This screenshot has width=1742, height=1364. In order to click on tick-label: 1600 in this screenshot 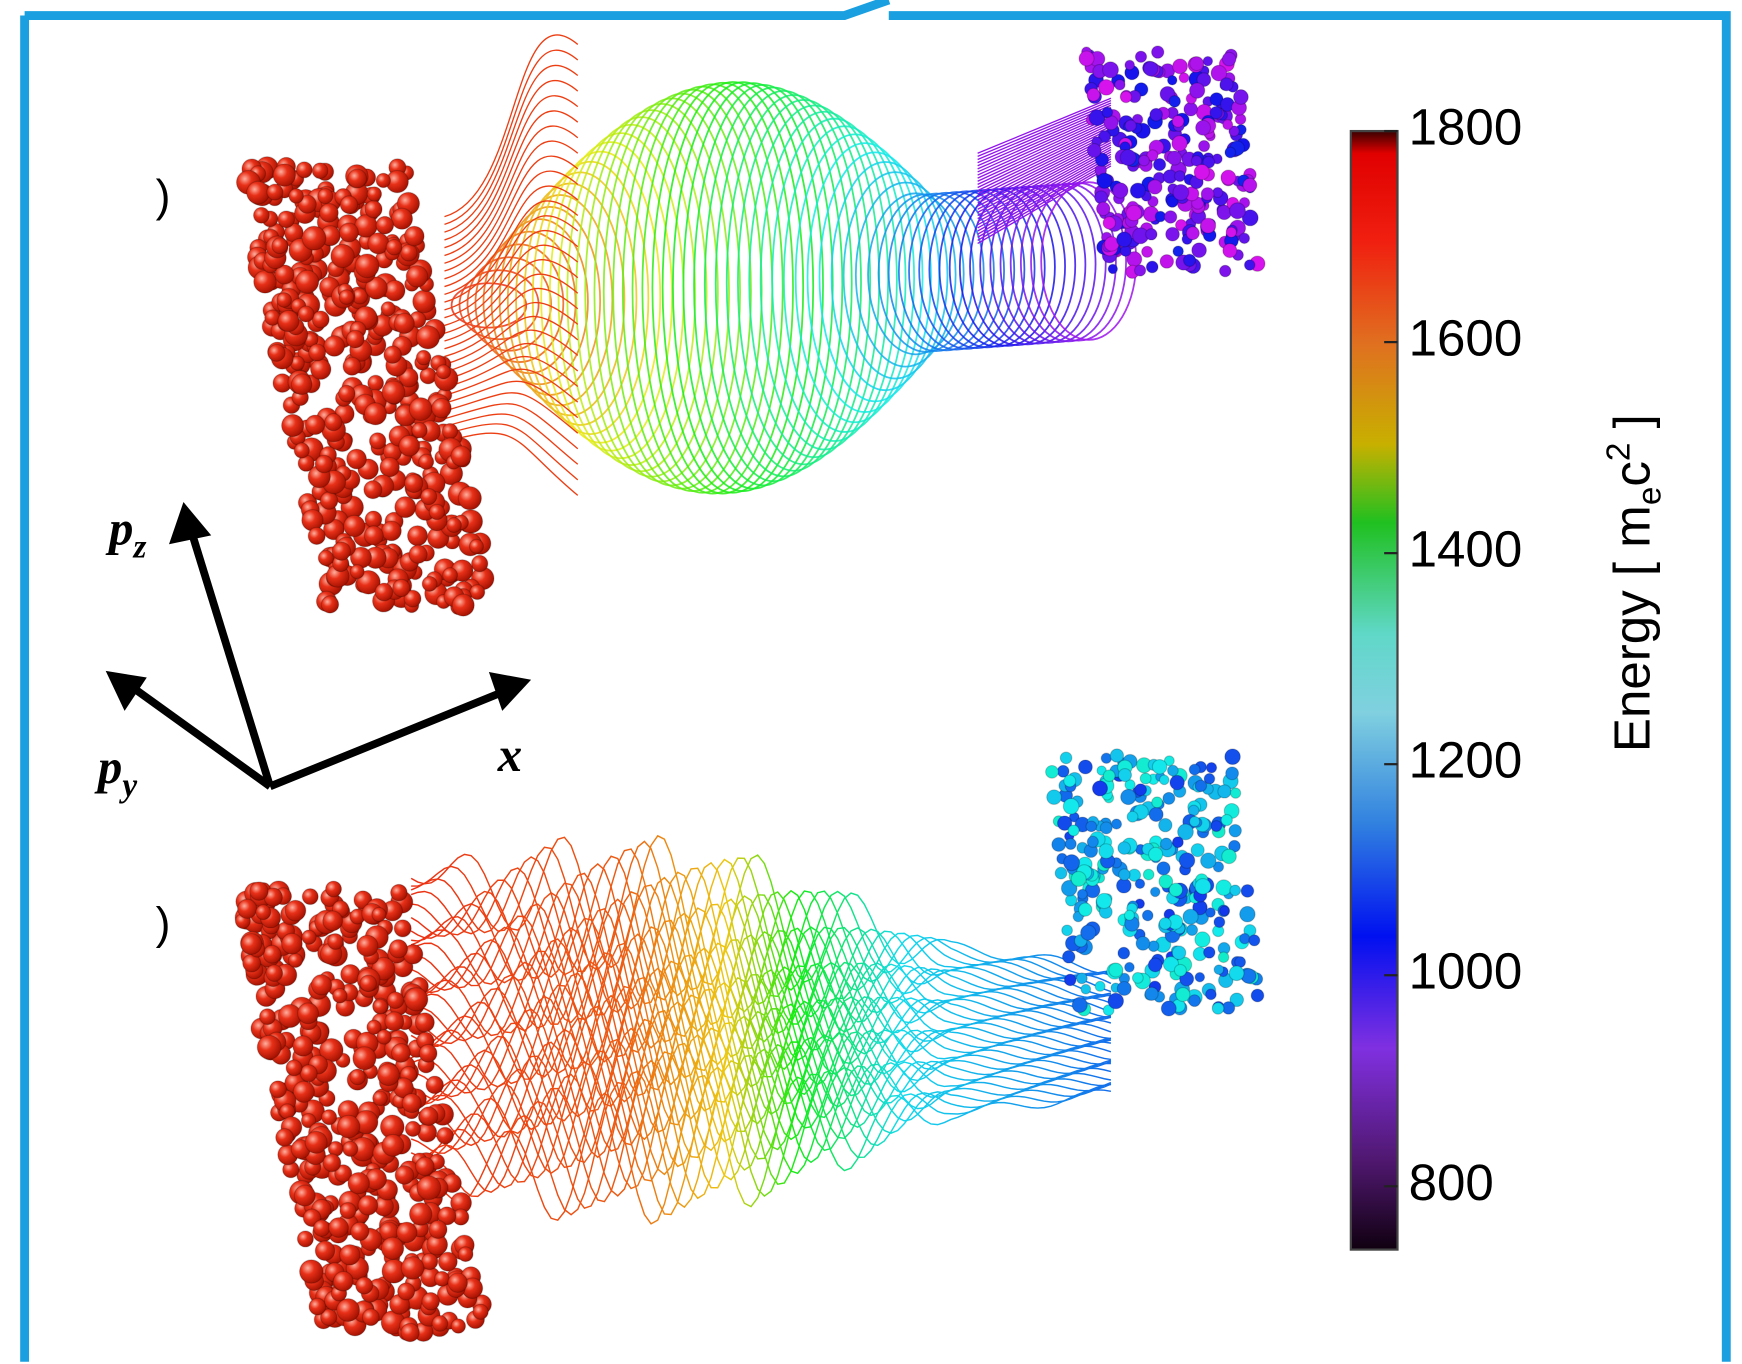, I will do `click(1466, 338)`.